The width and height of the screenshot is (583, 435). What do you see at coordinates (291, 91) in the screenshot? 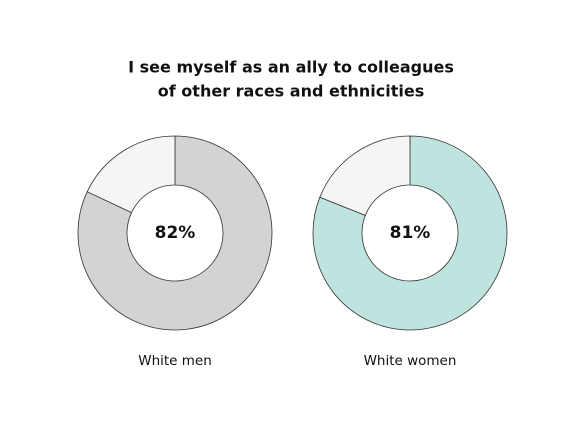
I see `chart-title: of other races and ethnicities` at bounding box center [291, 91].